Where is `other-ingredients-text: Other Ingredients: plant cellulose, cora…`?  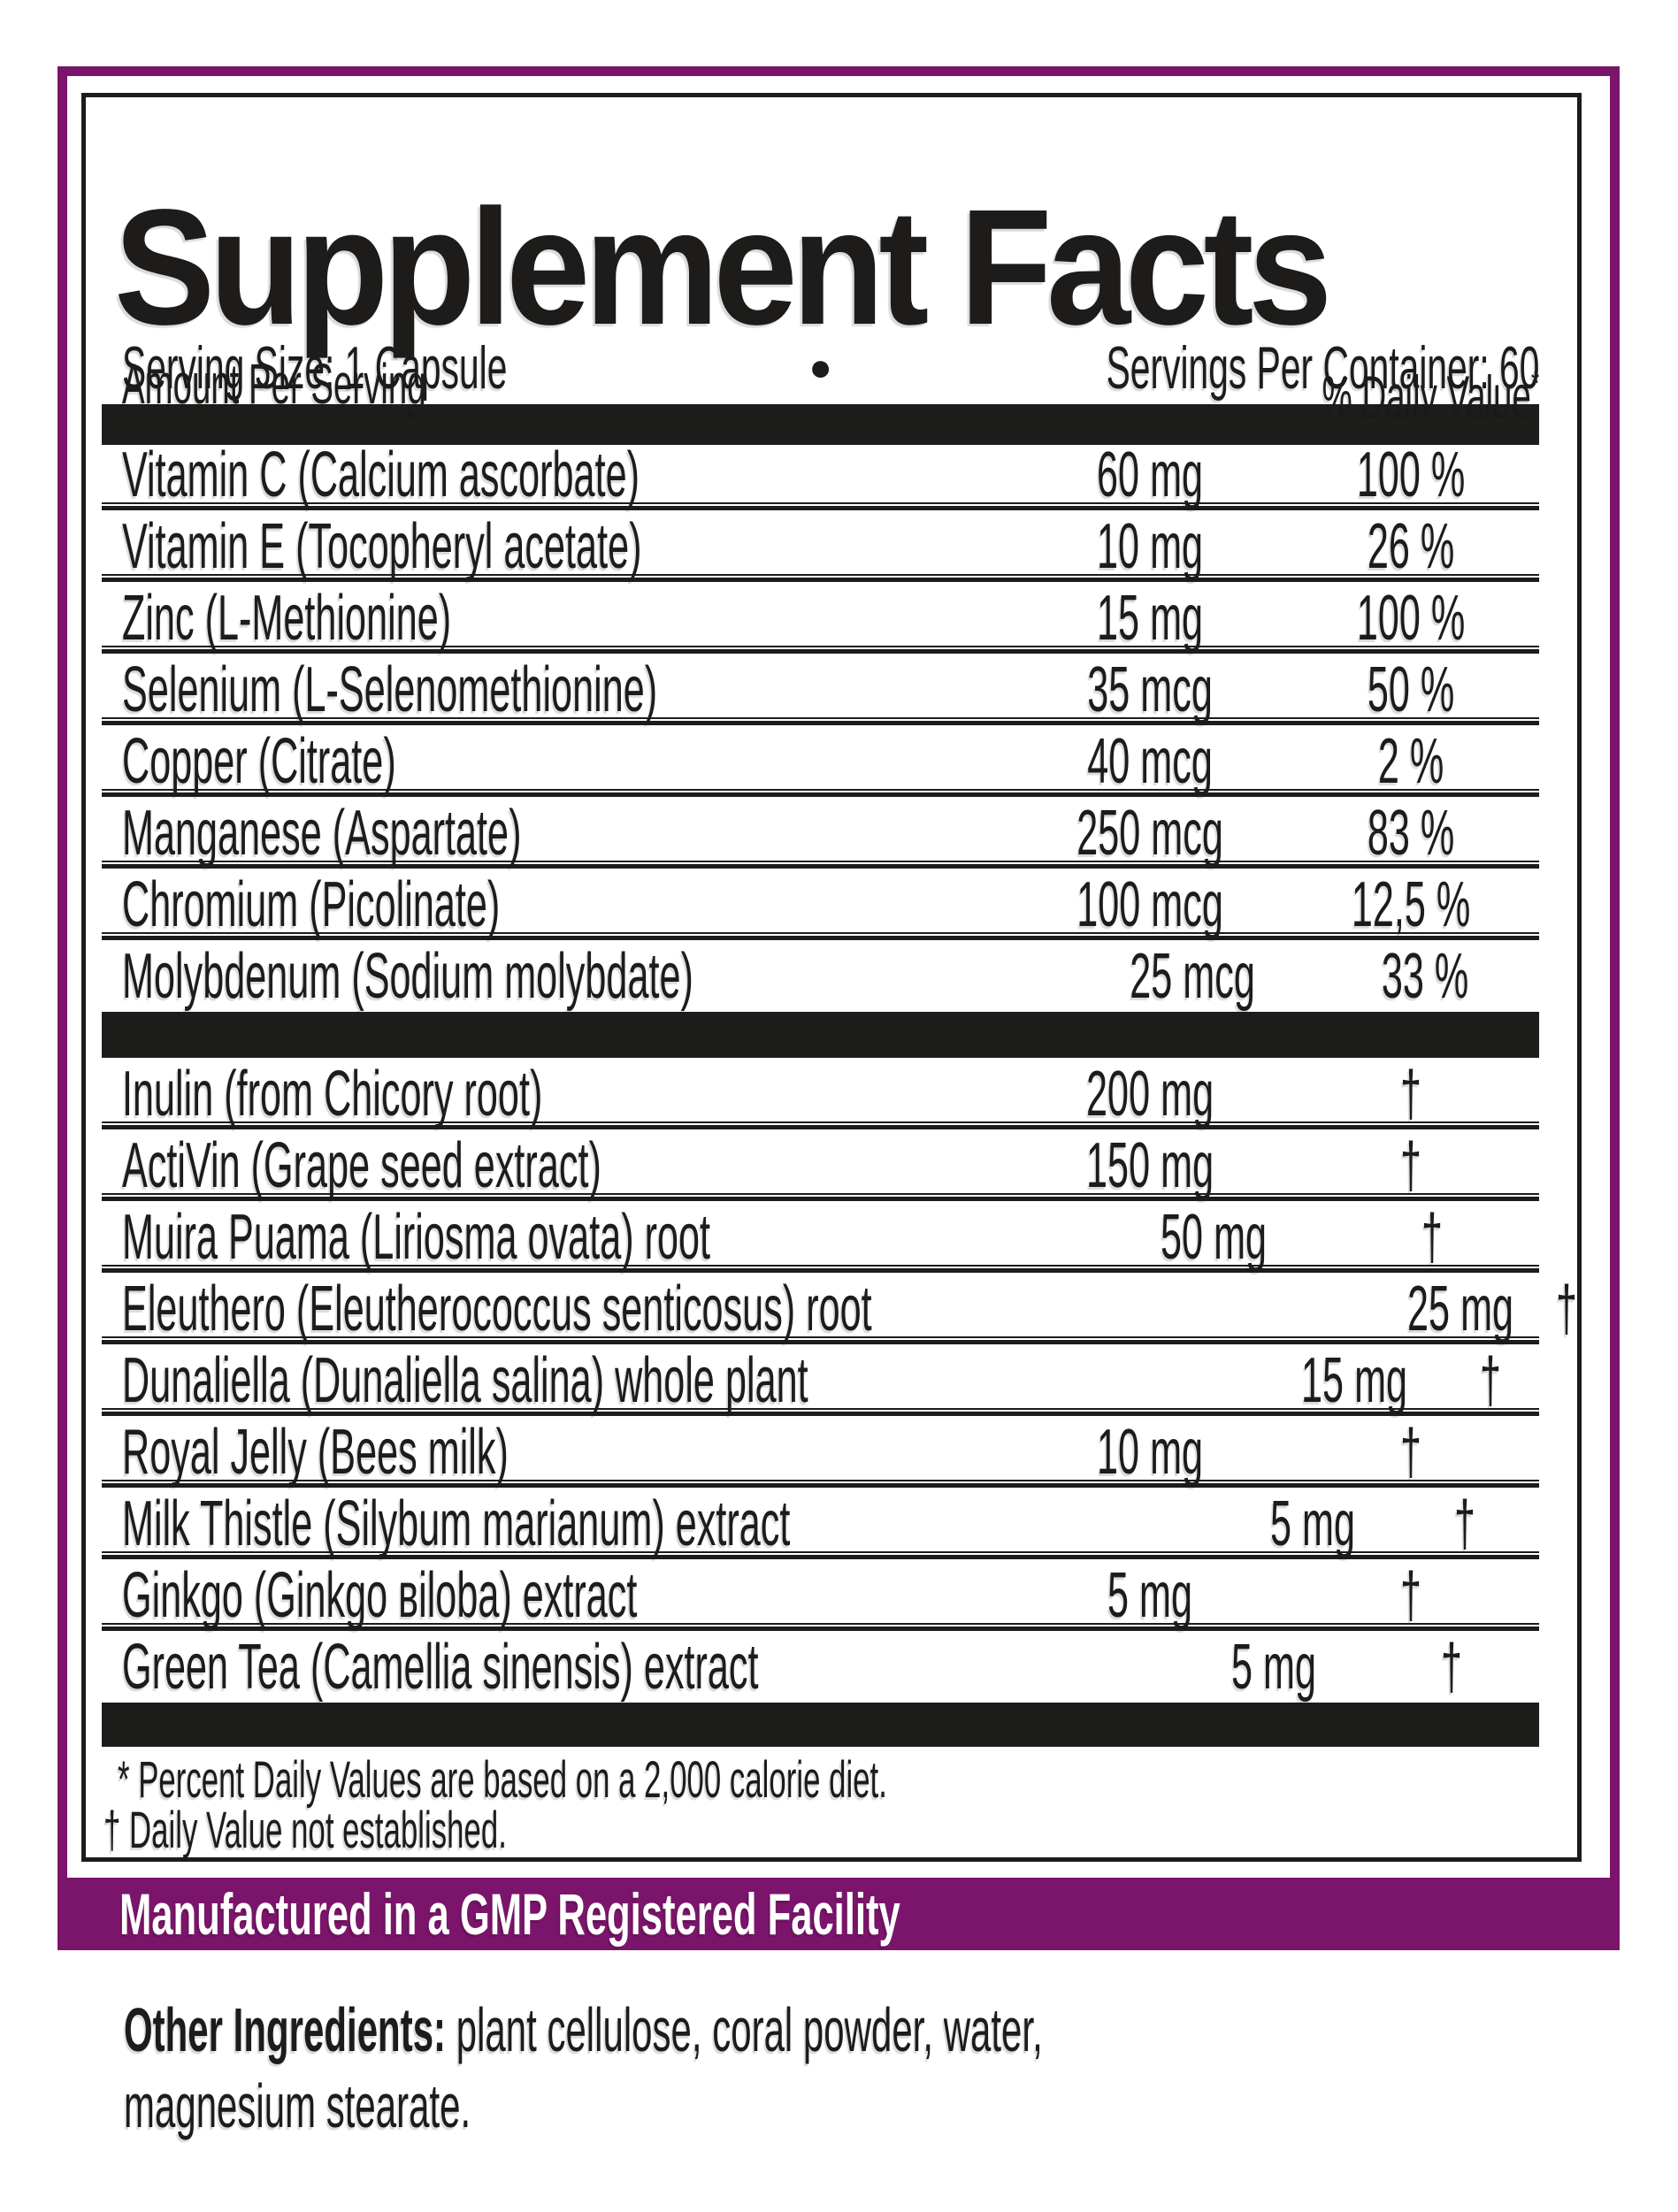 other-ingredients-text: Other Ingredients: plant cellulose, cora… is located at coordinates (583, 2030).